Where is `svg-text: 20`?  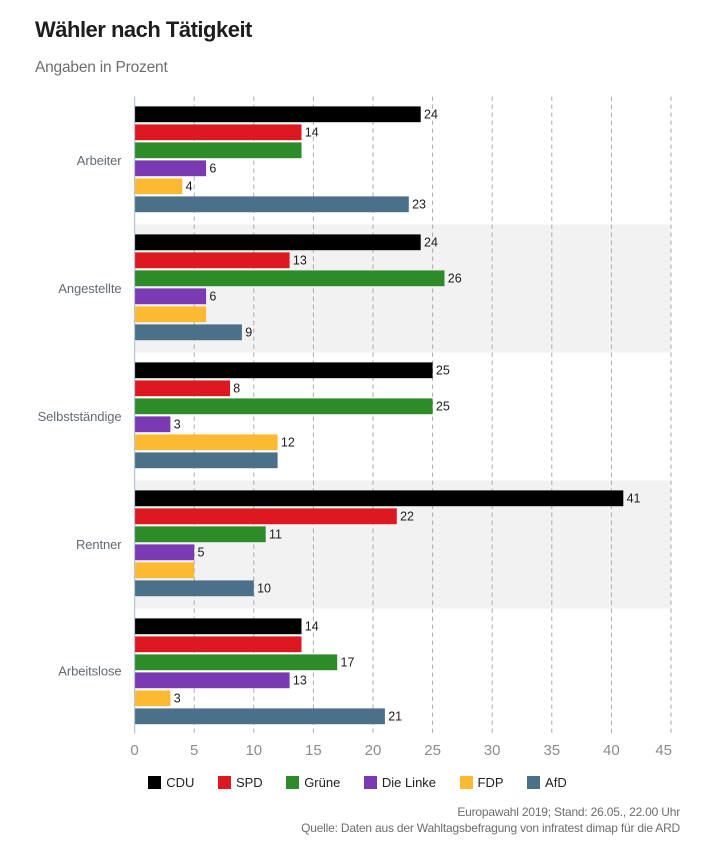 svg-text: 20 is located at coordinates (373, 750).